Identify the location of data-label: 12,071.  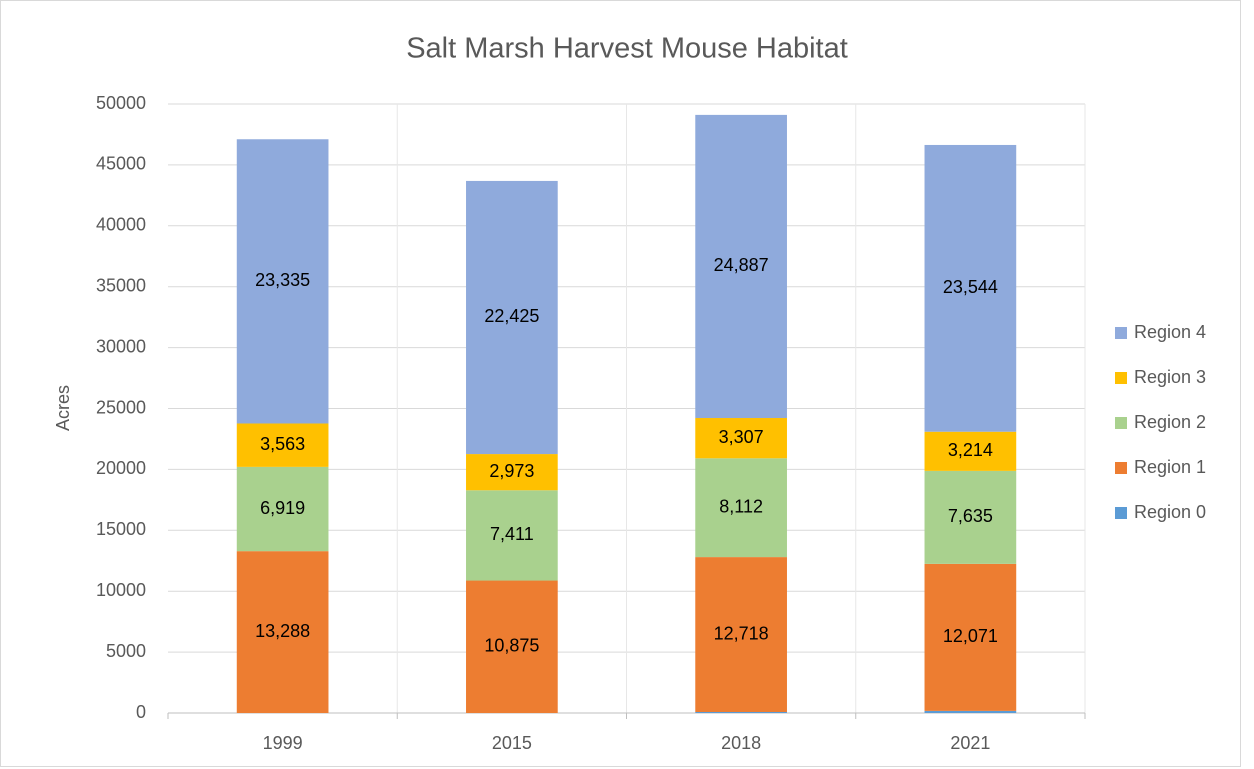
(970, 636).